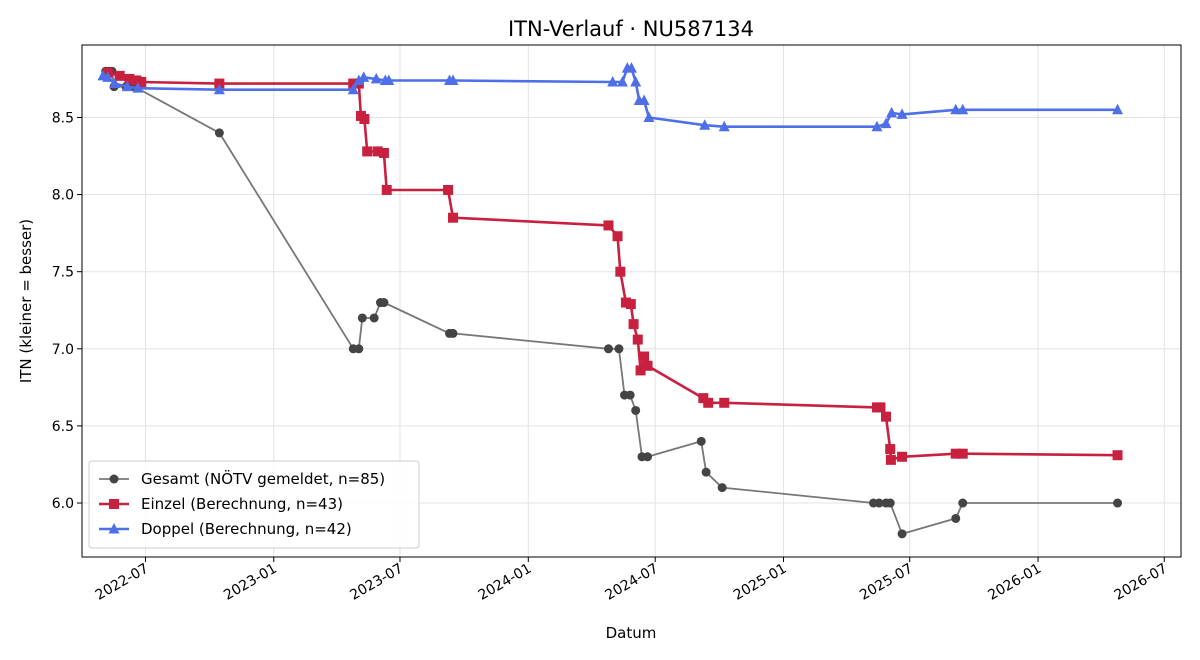 This screenshot has width=1200, height=660. I want to click on y-axis: 6.0 6.5 7.0 7.5 8.0 8.5, so click(67, 311).